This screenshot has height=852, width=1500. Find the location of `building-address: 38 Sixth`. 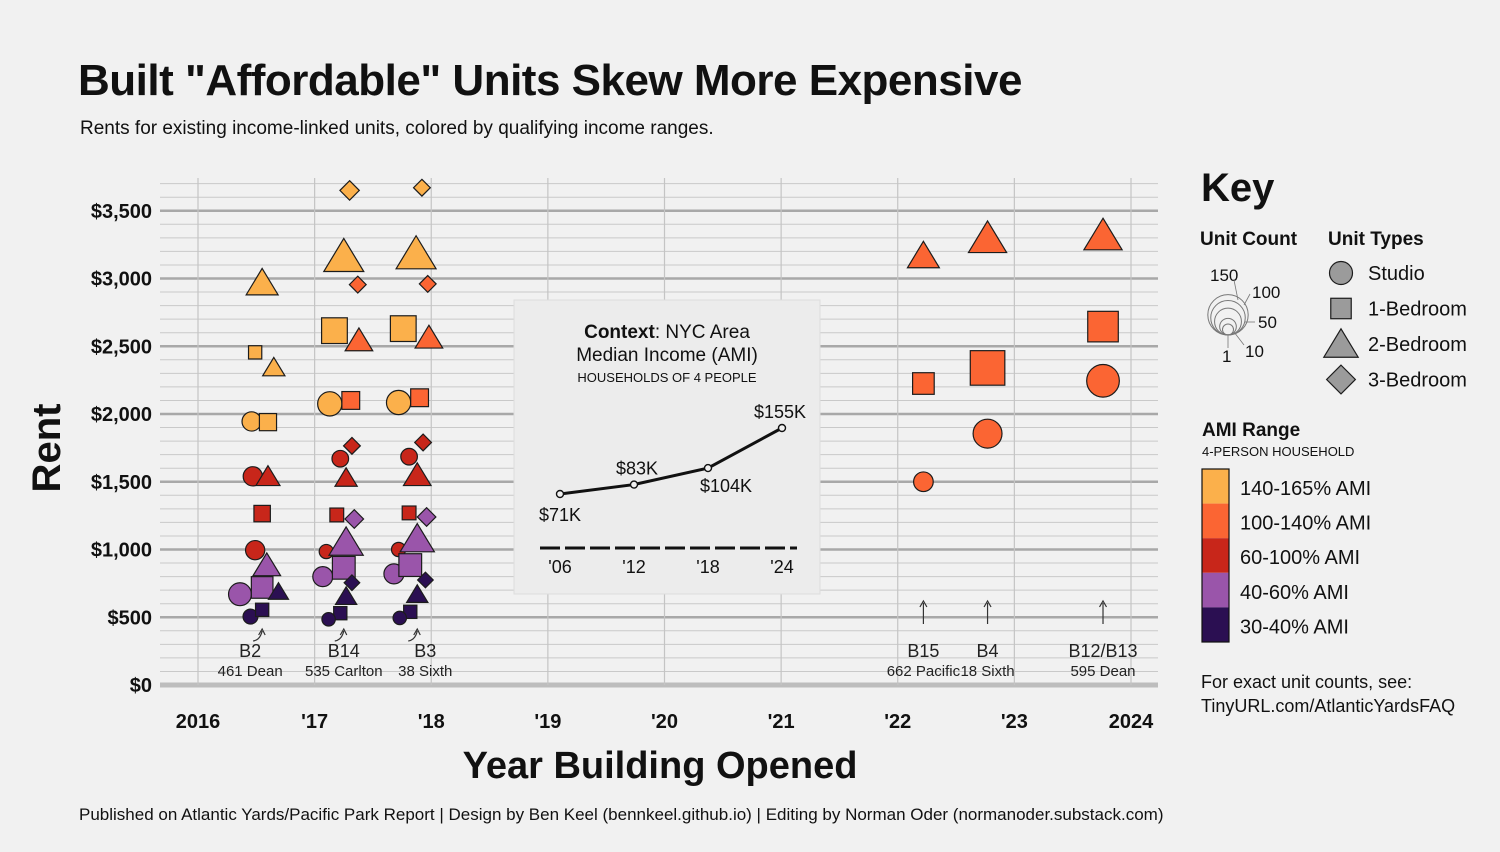

building-address: 38 Sixth is located at coordinates (425, 671).